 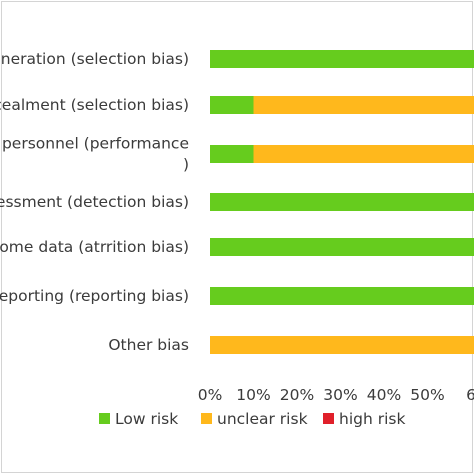 I want to click on category-label: ), so click(x=186, y=165).